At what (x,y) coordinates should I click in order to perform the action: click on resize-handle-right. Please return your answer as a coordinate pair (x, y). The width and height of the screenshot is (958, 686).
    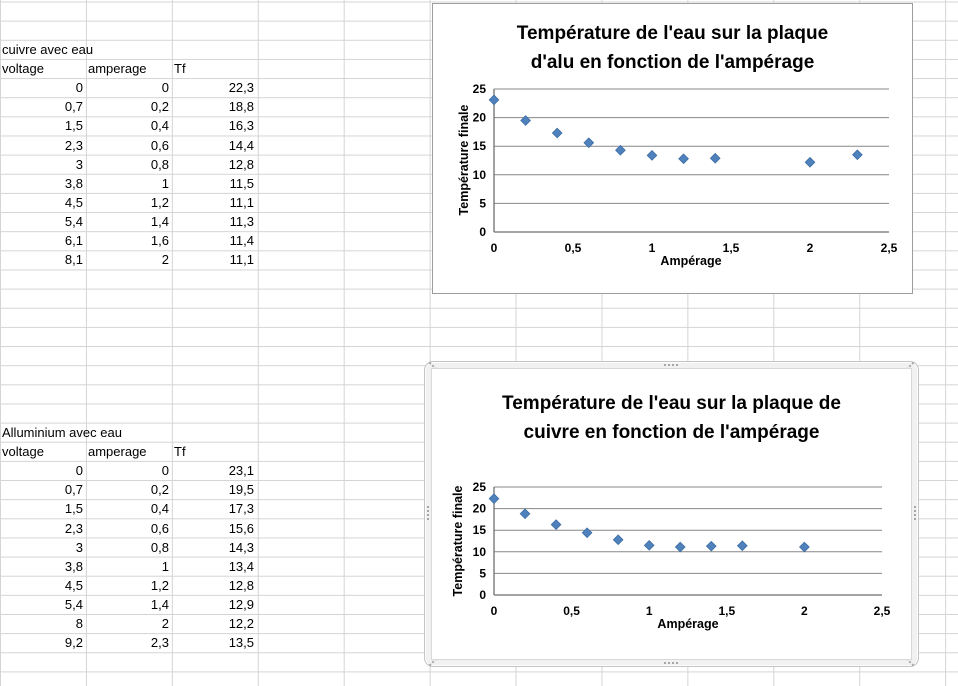
    Looking at the image, I should click on (915, 513).